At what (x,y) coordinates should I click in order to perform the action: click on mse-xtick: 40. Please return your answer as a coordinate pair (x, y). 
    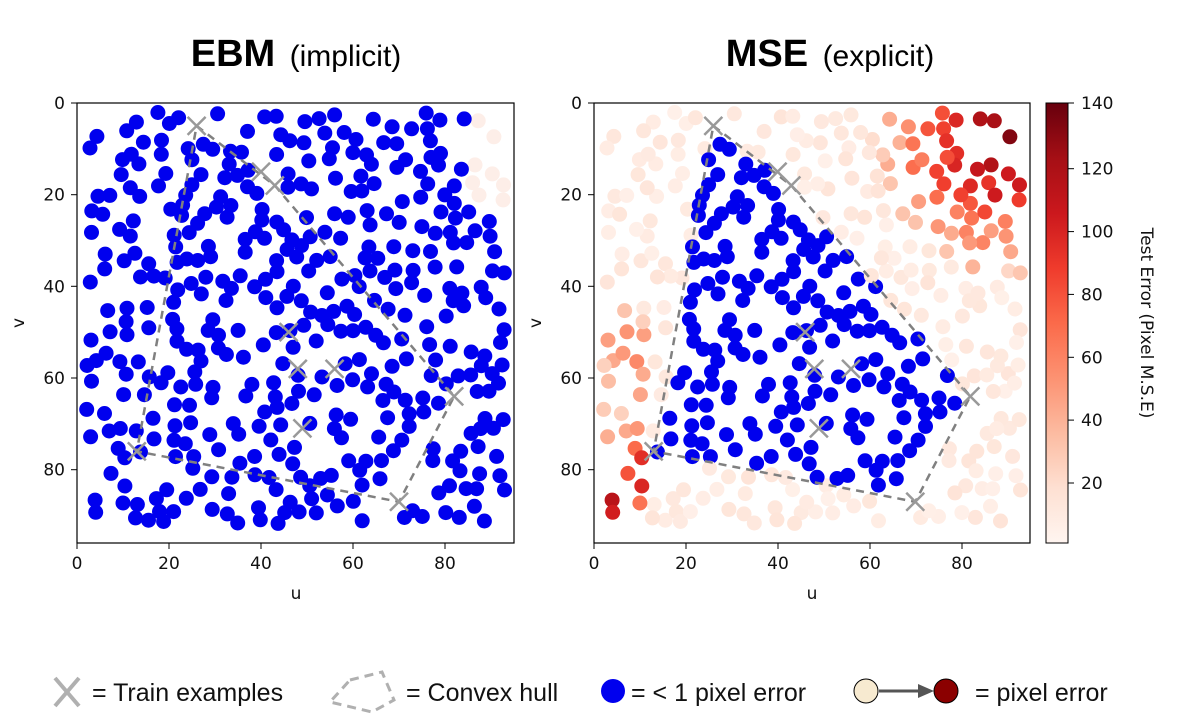
    Looking at the image, I should click on (778, 564).